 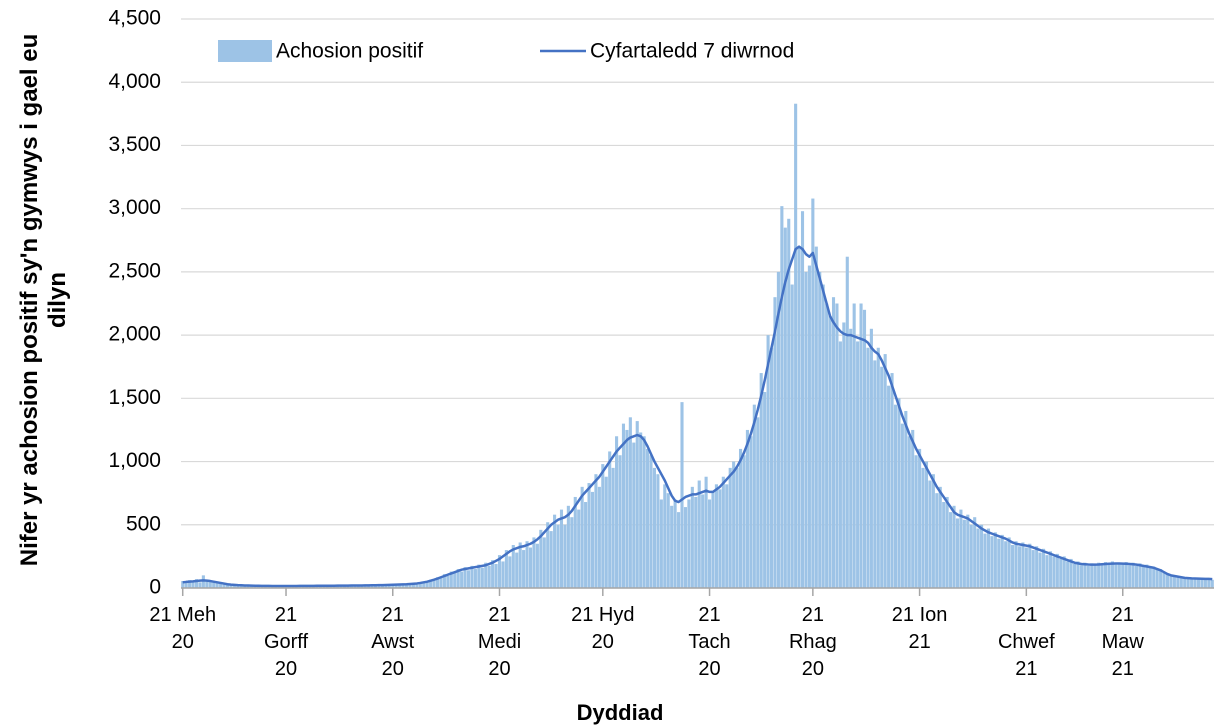 What do you see at coordinates (134, 207) in the screenshot?
I see `y-tick-label: 3,000` at bounding box center [134, 207].